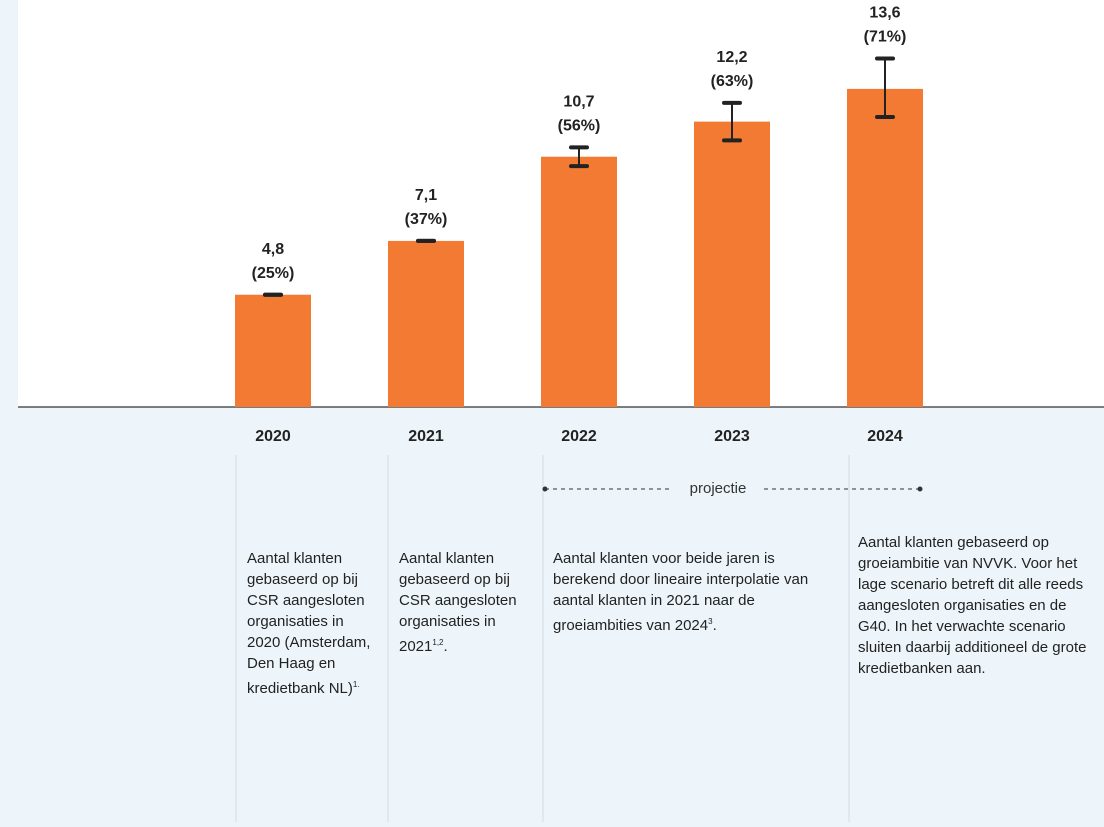 The height and width of the screenshot is (827, 1104). What do you see at coordinates (885, 436) in the screenshot?
I see `x-tick-label: 2024` at bounding box center [885, 436].